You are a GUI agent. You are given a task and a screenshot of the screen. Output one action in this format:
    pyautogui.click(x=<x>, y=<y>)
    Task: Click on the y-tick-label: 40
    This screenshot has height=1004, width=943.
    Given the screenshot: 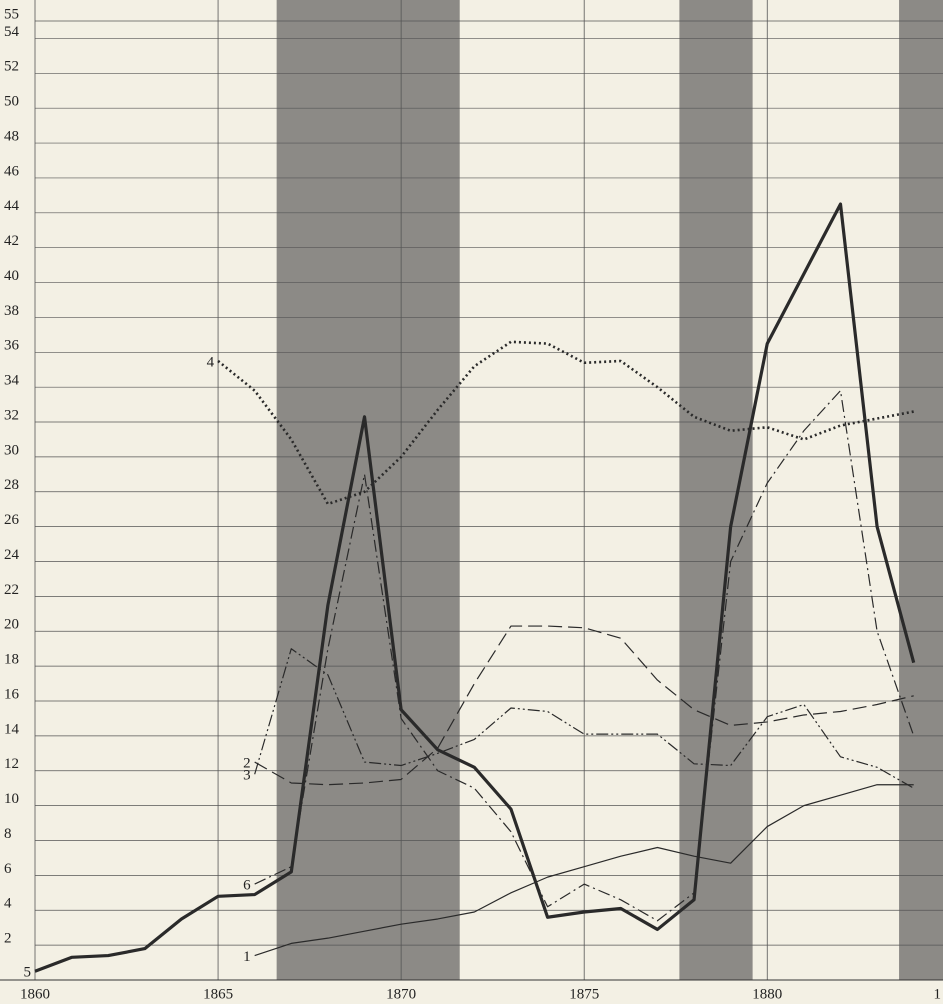 What is the action you would take?
    pyautogui.click(x=11, y=276)
    